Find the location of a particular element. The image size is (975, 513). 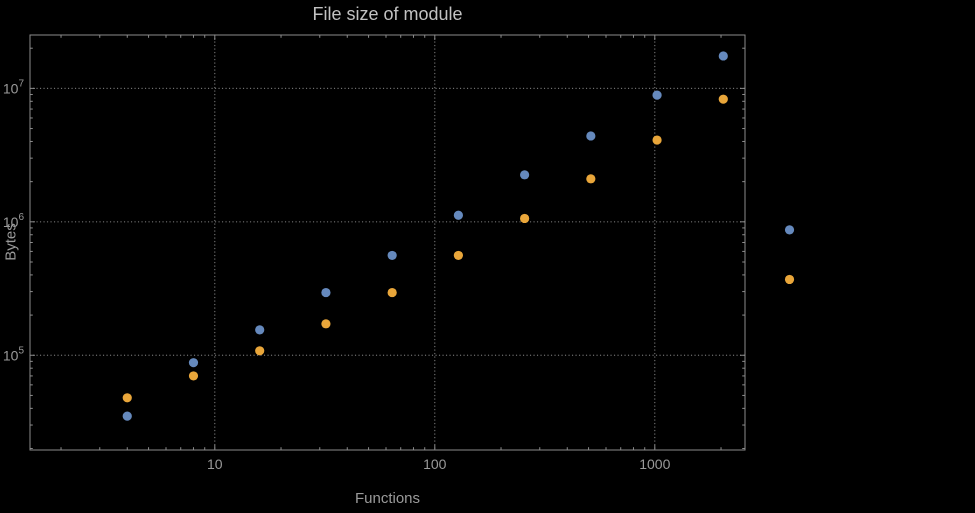

x-tick-label: 100 is located at coordinates (435, 464).